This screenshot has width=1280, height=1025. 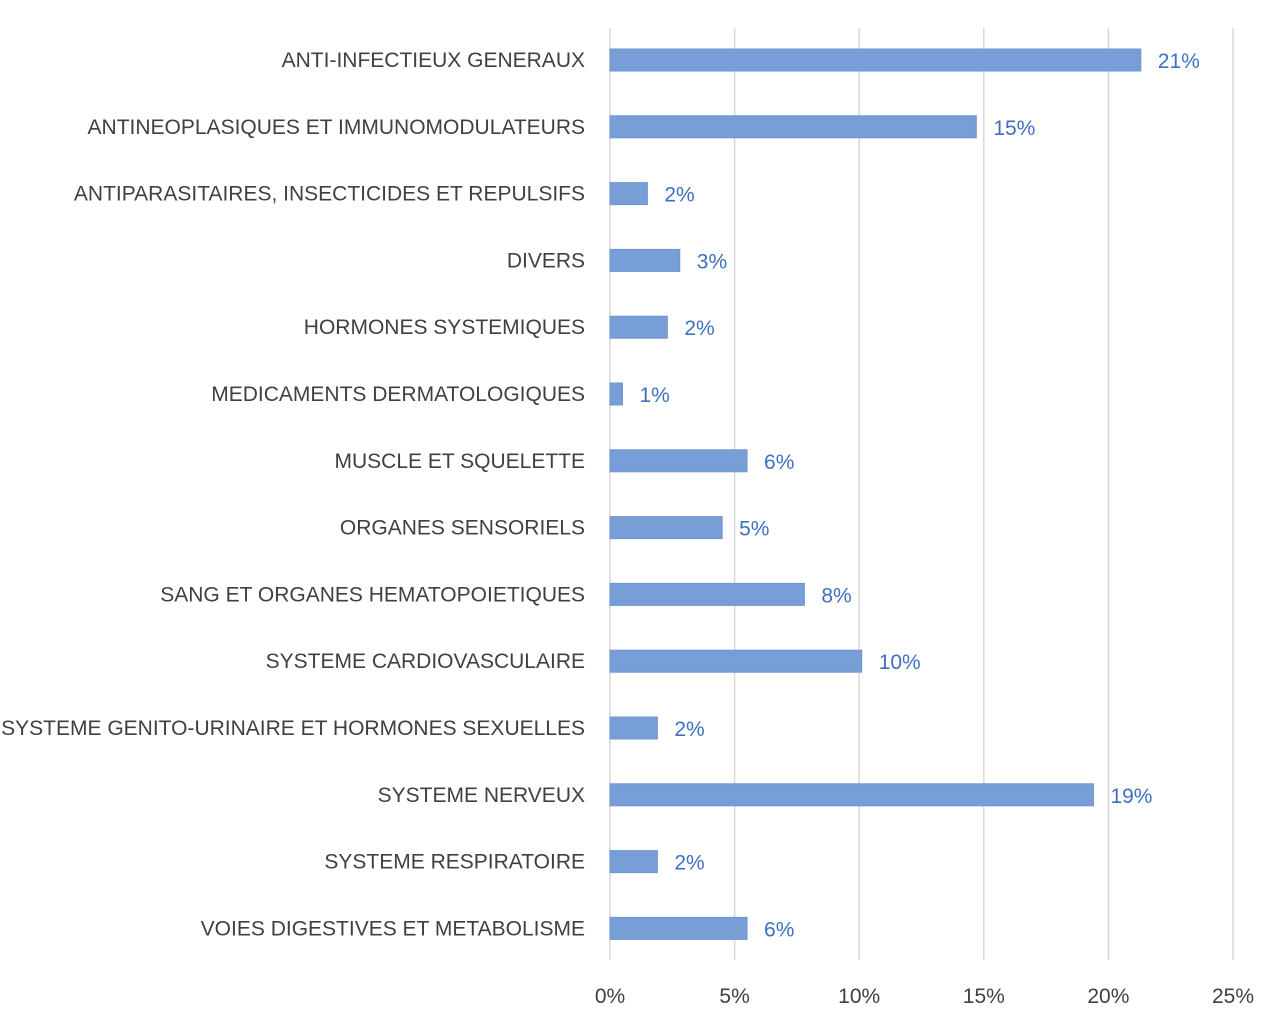 I want to click on x-tick-label: 15%, so click(x=984, y=996).